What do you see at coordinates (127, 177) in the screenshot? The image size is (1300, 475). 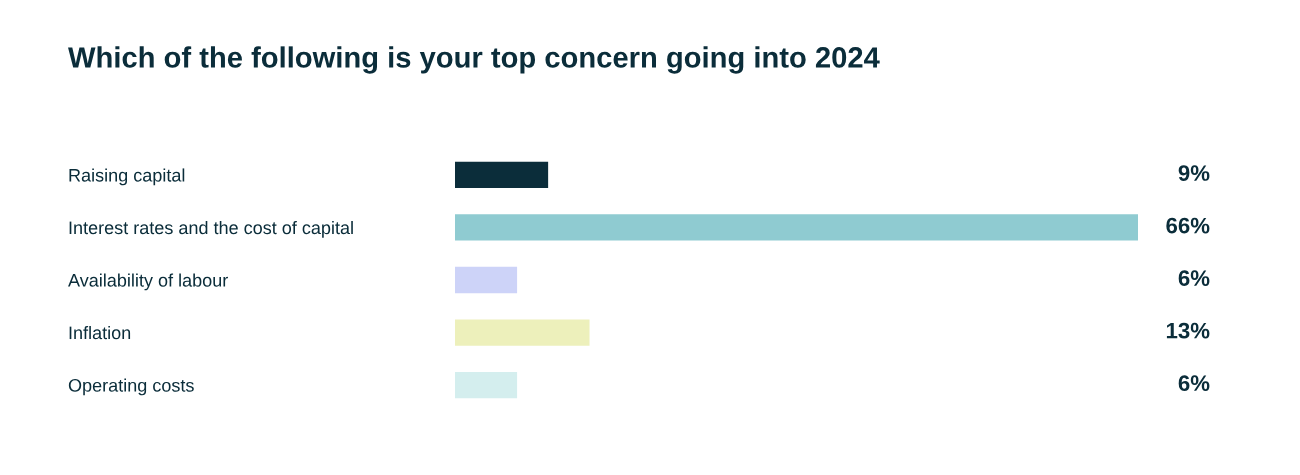 I see `y-tick-label: Raising capital` at bounding box center [127, 177].